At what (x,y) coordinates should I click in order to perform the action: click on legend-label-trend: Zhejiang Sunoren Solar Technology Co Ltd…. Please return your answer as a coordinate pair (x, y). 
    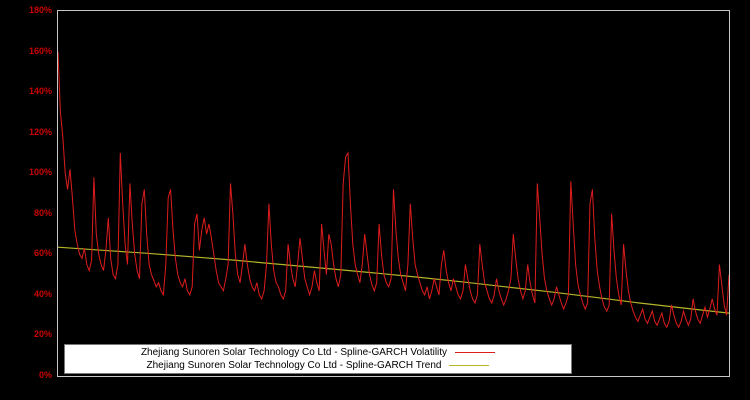
    Looking at the image, I should click on (294, 365).